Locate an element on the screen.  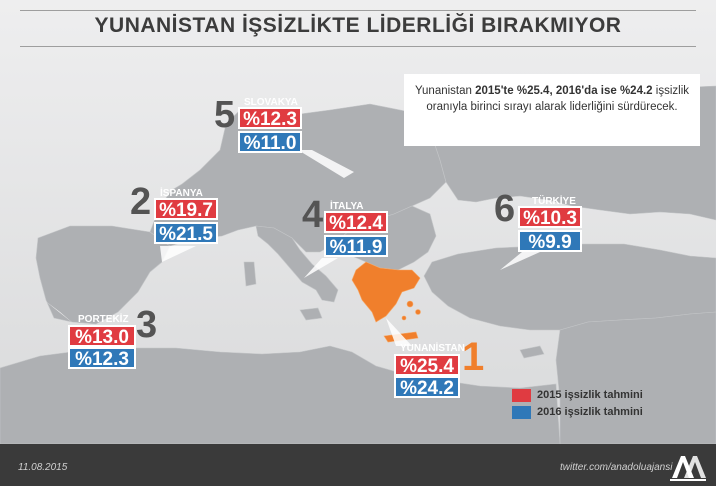
land-middle-east is located at coordinates (635, 378).